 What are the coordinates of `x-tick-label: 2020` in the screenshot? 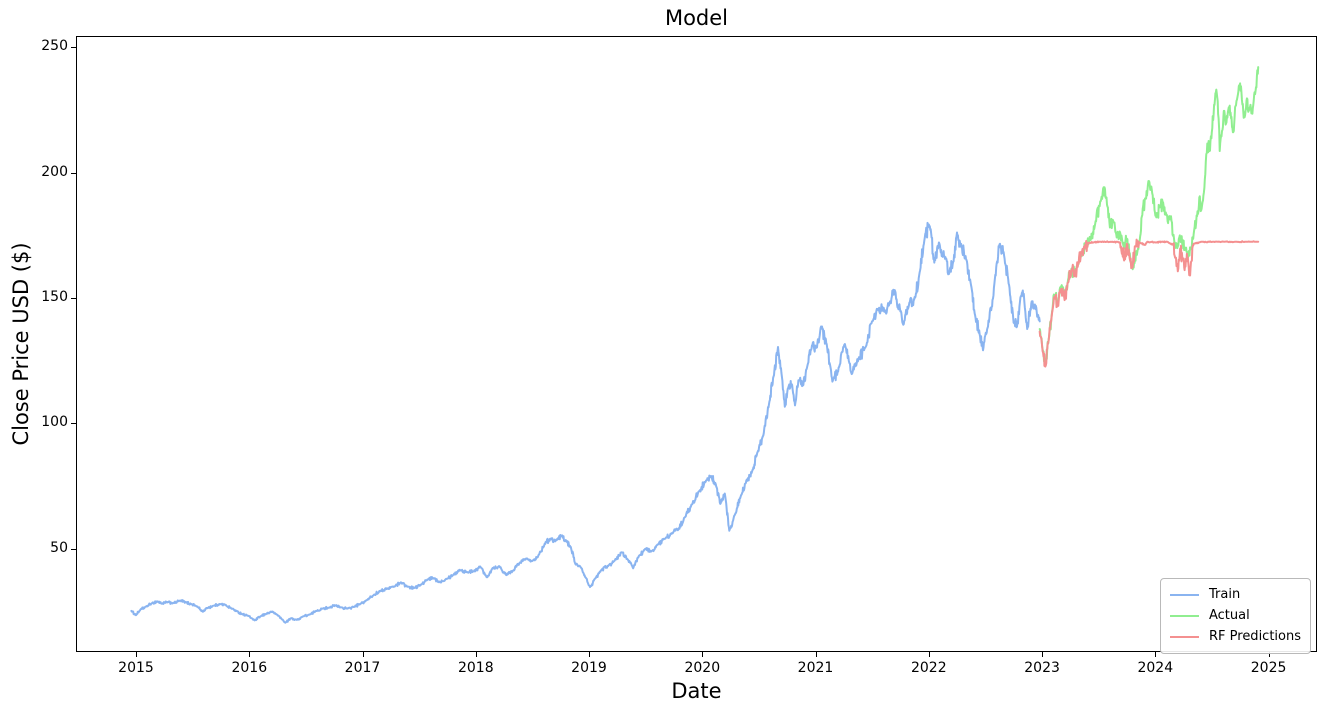 It's located at (702, 668).